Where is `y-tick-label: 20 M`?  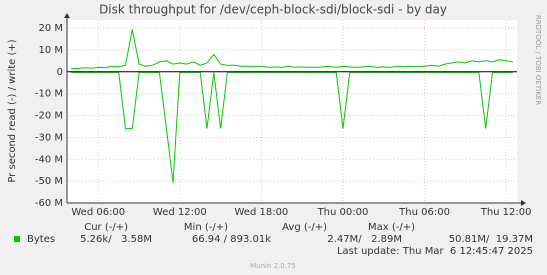 y-tick-label: 20 M is located at coordinates (50, 28).